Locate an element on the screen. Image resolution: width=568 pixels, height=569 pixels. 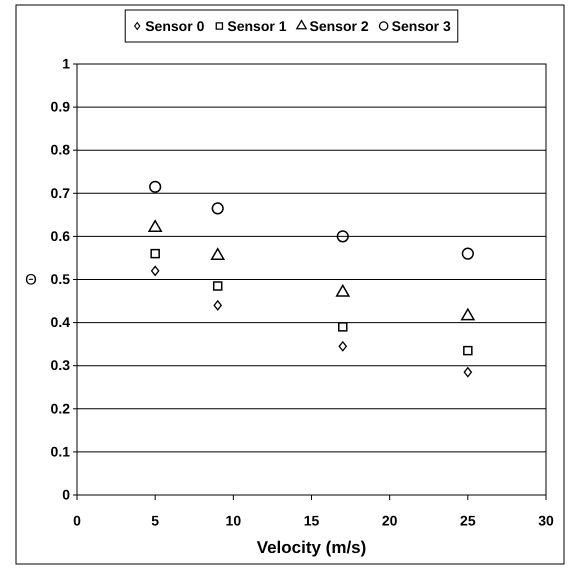
y-tick-label: 1 is located at coordinates (66, 63).